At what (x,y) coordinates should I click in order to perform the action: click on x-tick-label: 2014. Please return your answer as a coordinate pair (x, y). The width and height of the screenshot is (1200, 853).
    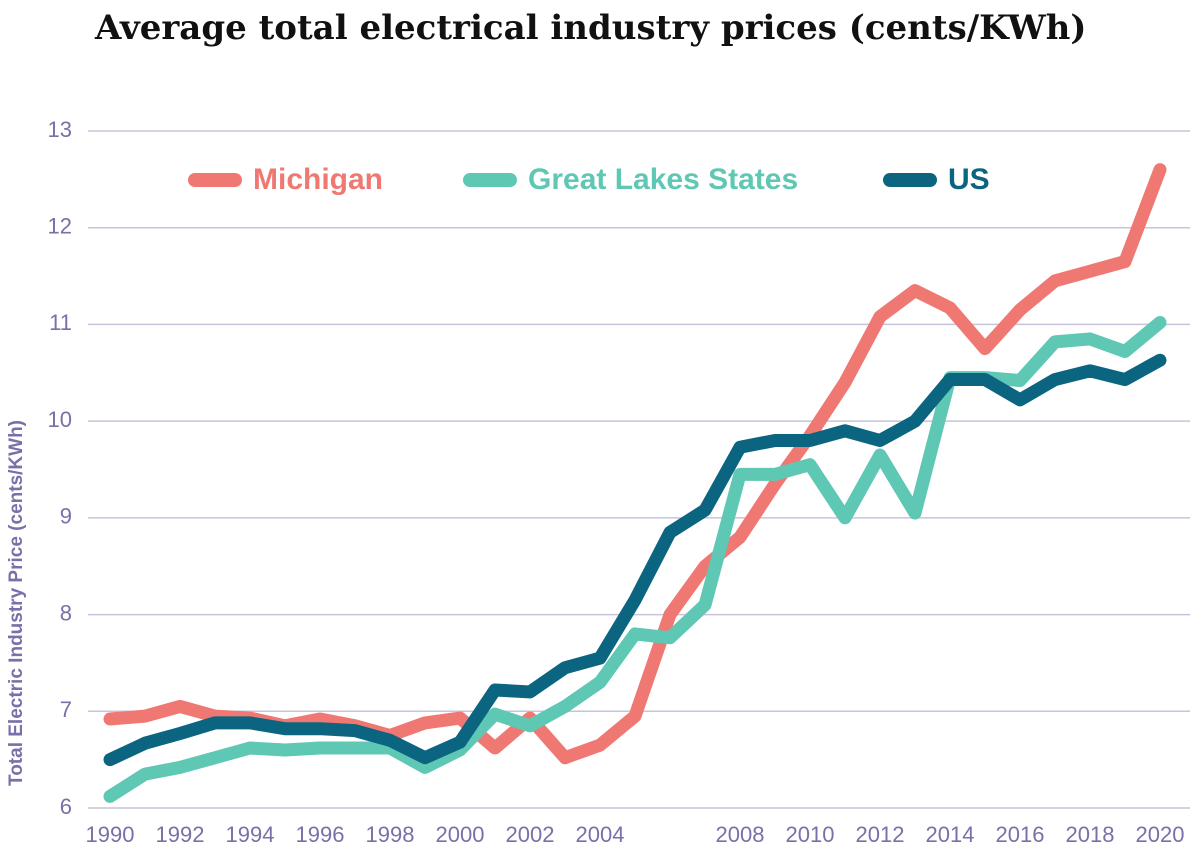
    Looking at the image, I should click on (950, 834).